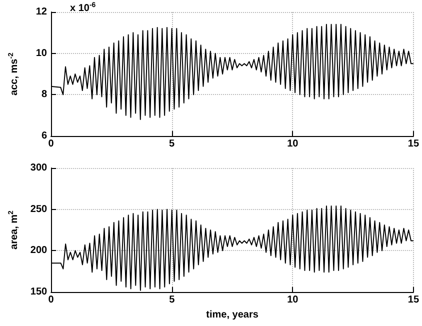 This screenshot has height=326, width=422. Describe the element at coordinates (42, 53) in the screenshot. I see `y-tick-label: 10` at that location.